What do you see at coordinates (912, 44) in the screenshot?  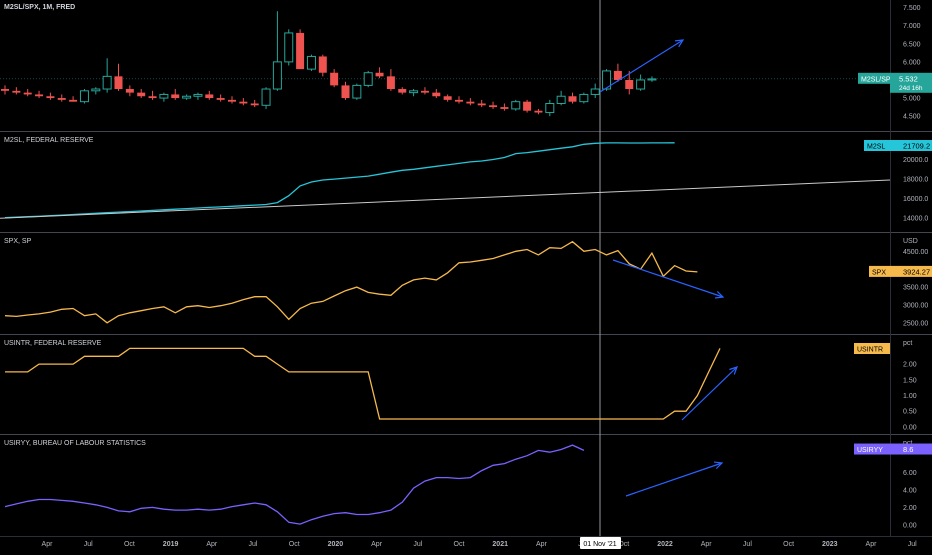 I see `y-tick-label: 6.500` at bounding box center [912, 44].